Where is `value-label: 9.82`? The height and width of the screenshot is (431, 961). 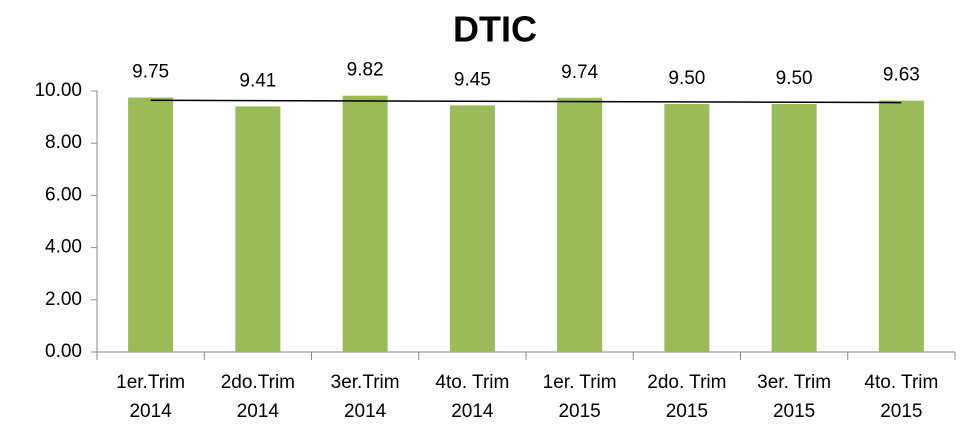 value-label: 9.82 is located at coordinates (365, 70).